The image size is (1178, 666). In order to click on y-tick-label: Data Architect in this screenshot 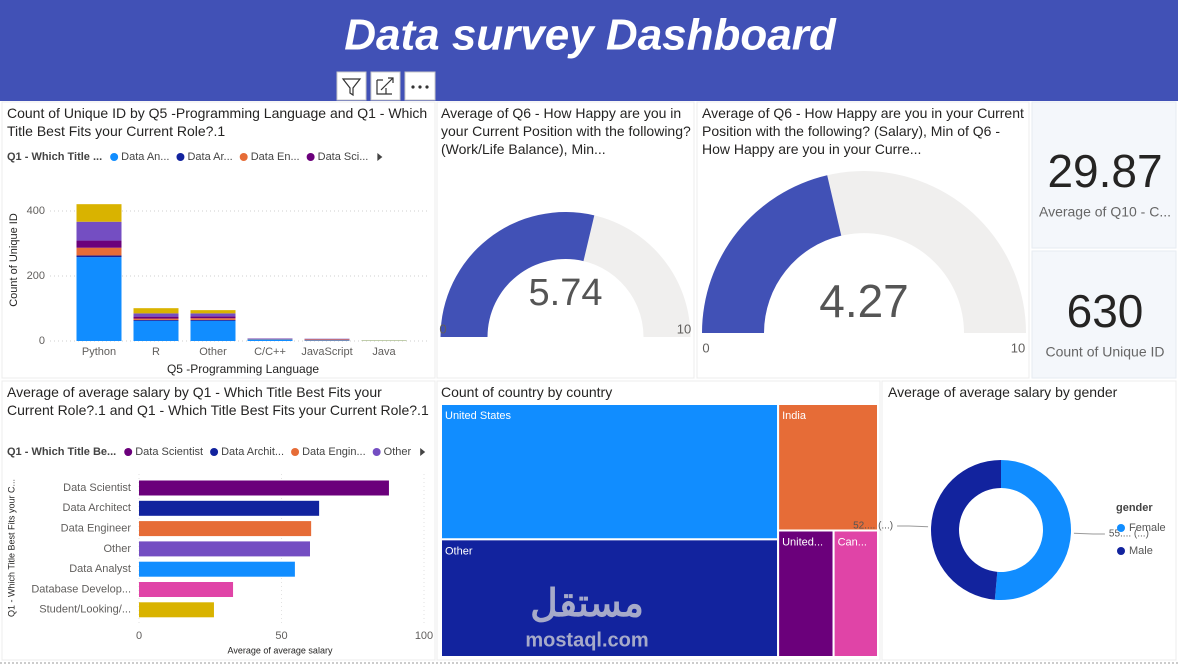, I will do `click(97, 508)`.